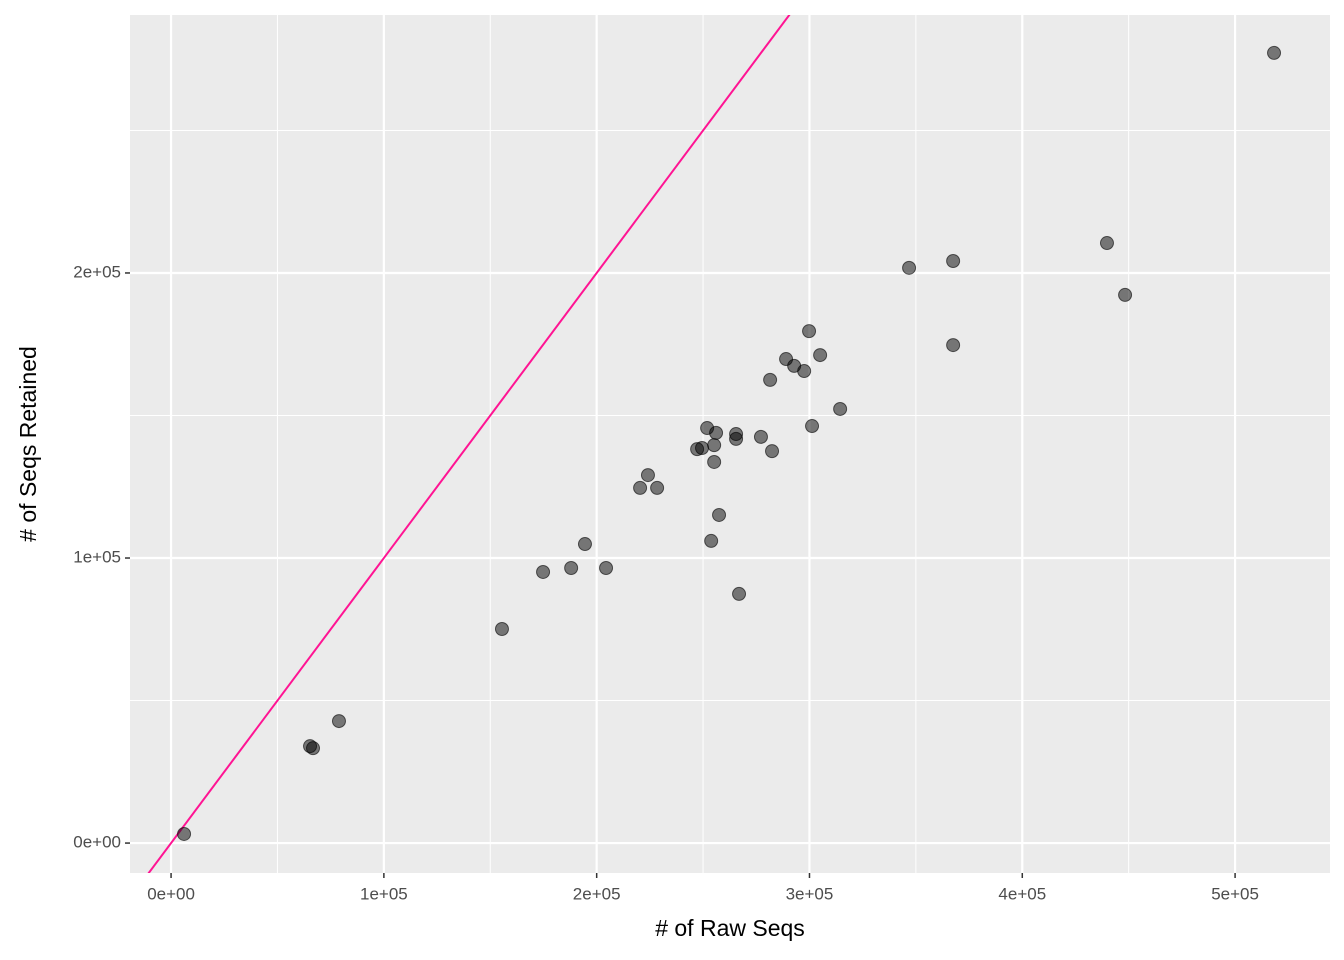  Describe the element at coordinates (384, 893) in the screenshot. I see `x-tick-label: 1e+05` at that location.